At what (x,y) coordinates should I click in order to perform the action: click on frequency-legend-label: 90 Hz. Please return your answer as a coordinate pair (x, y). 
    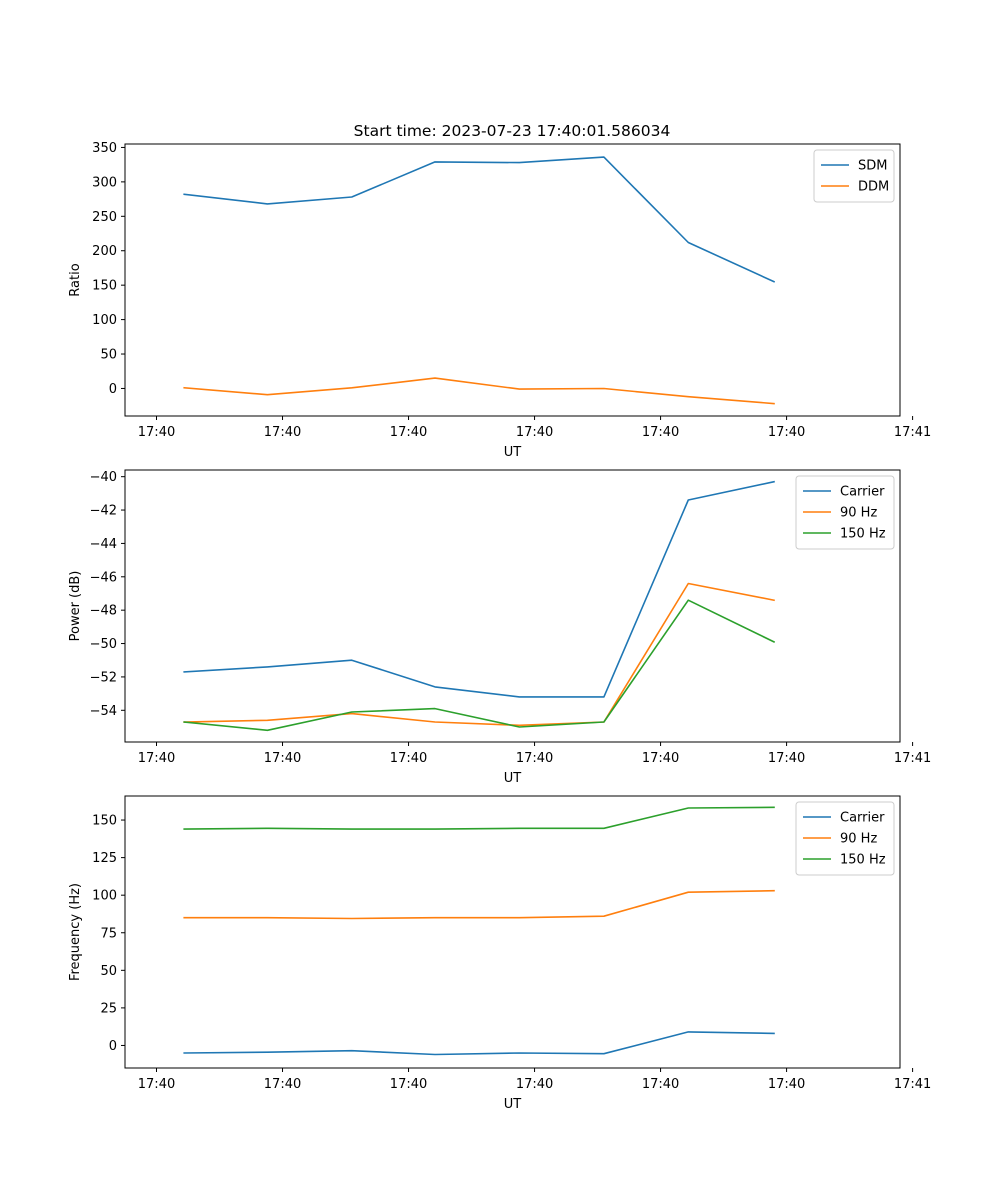
    Looking at the image, I should click on (858, 839).